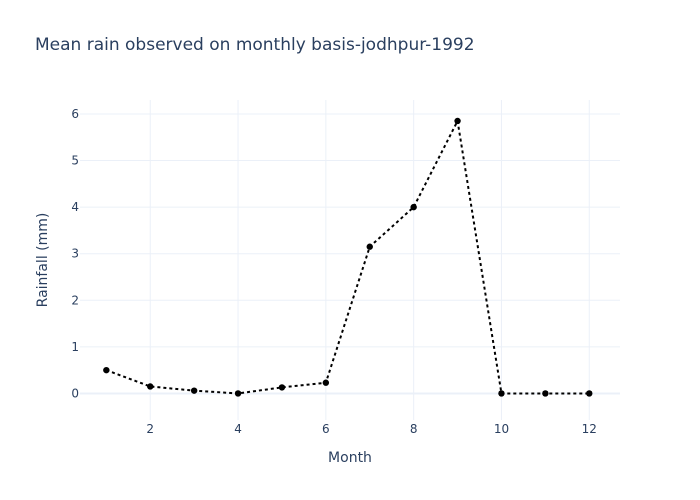 The image size is (700, 500). I want to click on y-axis-title: Rainfall (mm), so click(43, 260).